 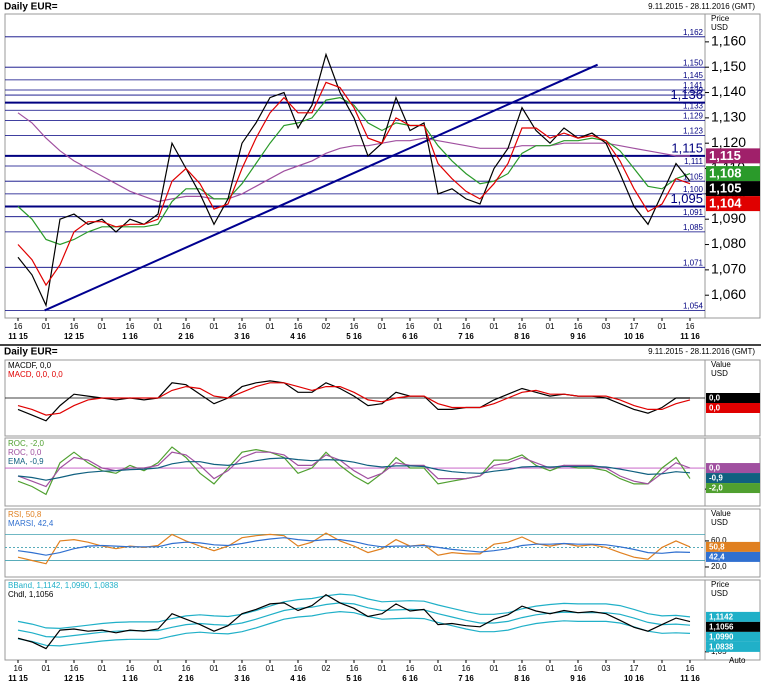 I want to click on x-tick-label: 02, so click(x=326, y=668).